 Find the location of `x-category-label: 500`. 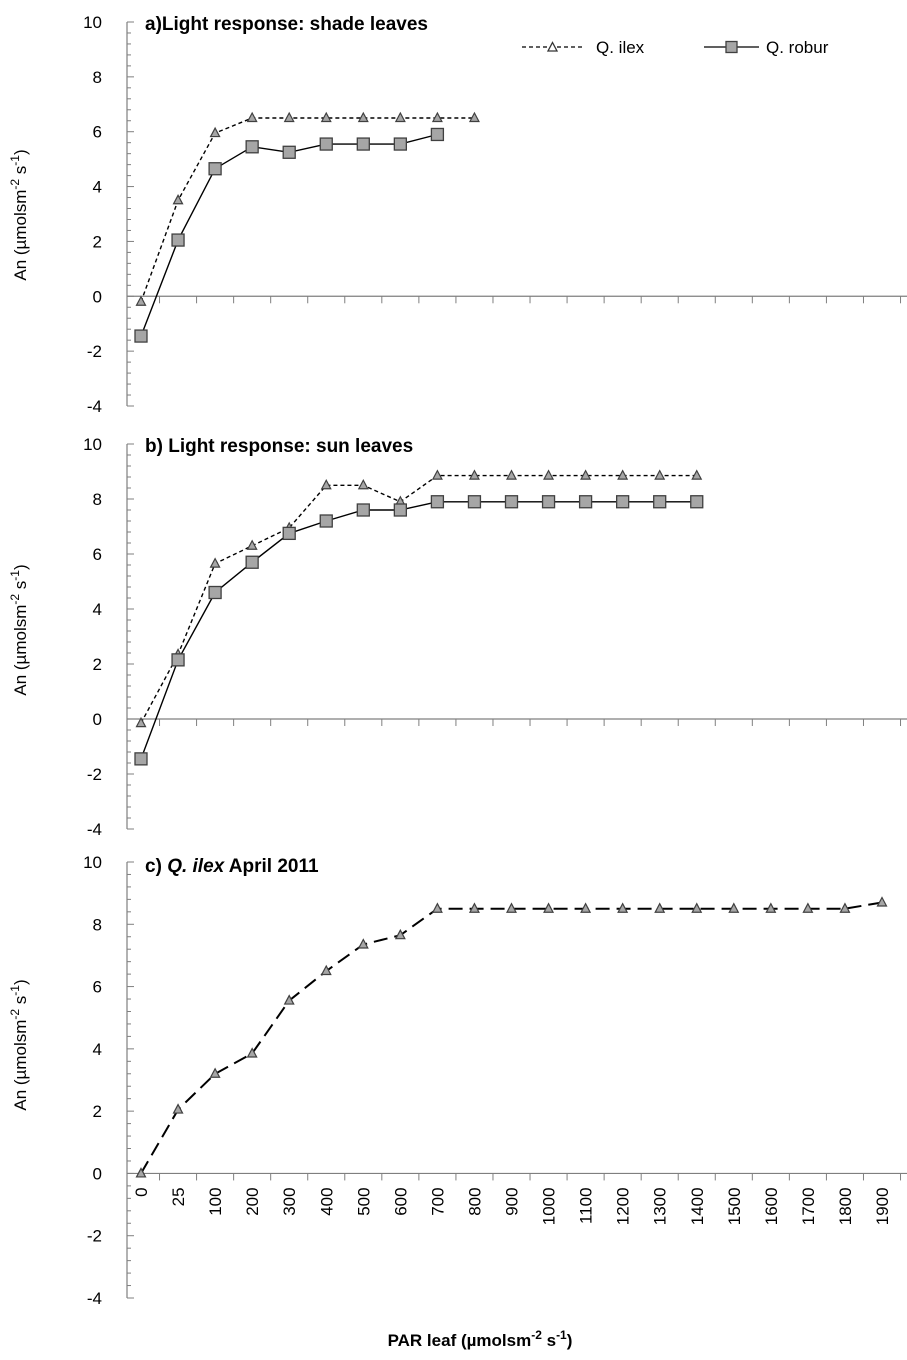

x-category-label: 500 is located at coordinates (363, 1201).